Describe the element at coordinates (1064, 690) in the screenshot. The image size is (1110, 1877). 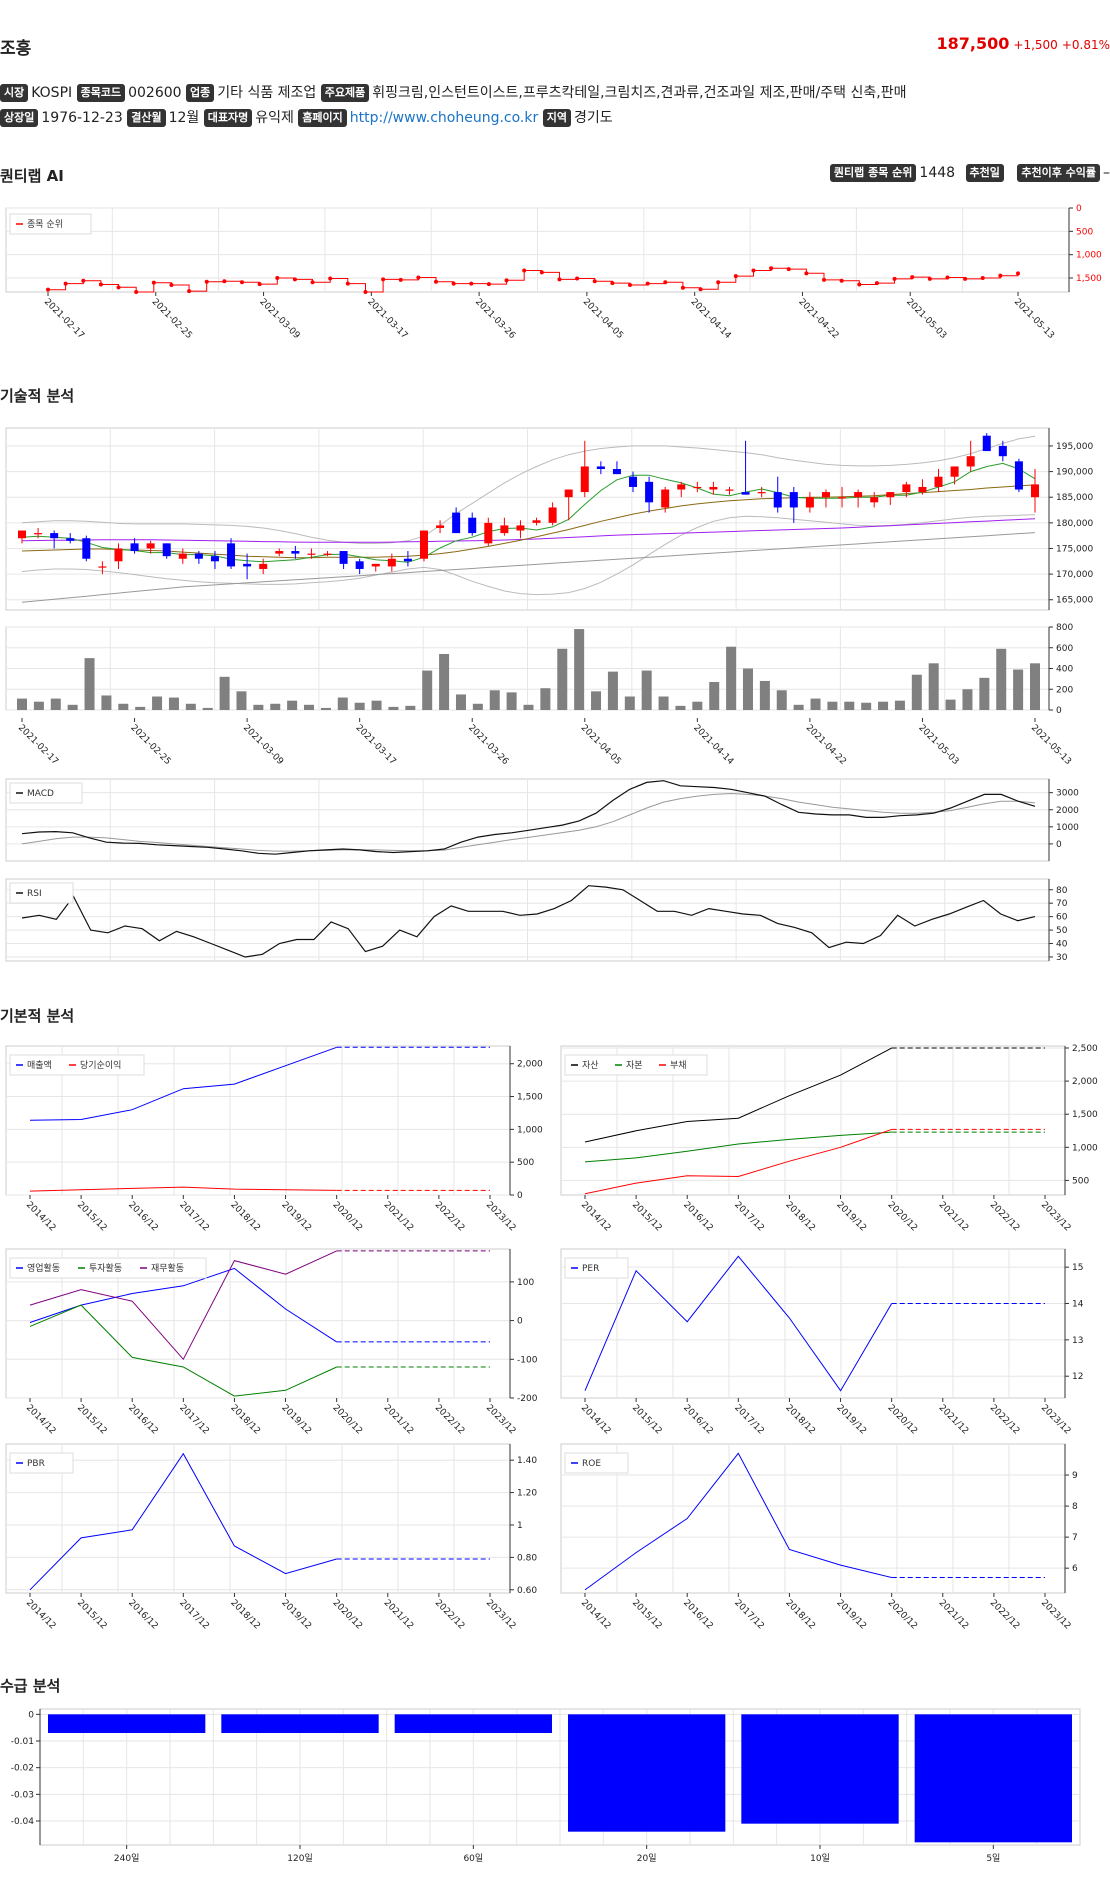
I see `y-tick-label: 200` at that location.